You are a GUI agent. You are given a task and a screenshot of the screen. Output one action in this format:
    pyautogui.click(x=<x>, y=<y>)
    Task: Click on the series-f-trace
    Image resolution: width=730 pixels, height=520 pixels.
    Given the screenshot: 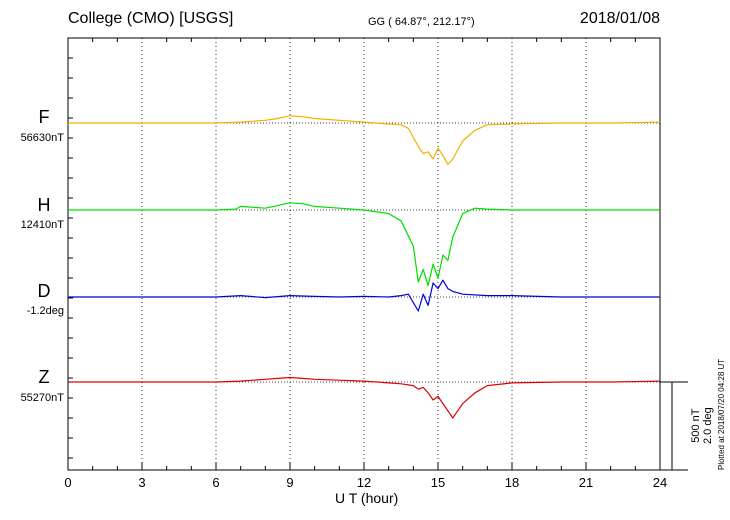 What is the action you would take?
    pyautogui.click(x=364, y=140)
    